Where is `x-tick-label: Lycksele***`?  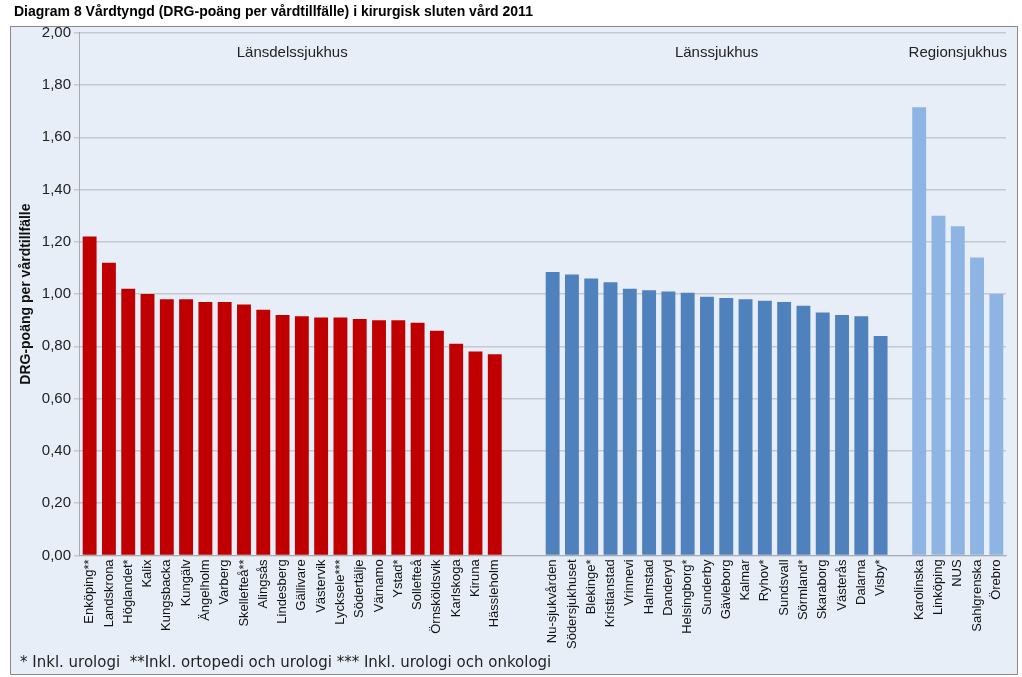 x-tick-label: Lycksele*** is located at coordinates (340, 592).